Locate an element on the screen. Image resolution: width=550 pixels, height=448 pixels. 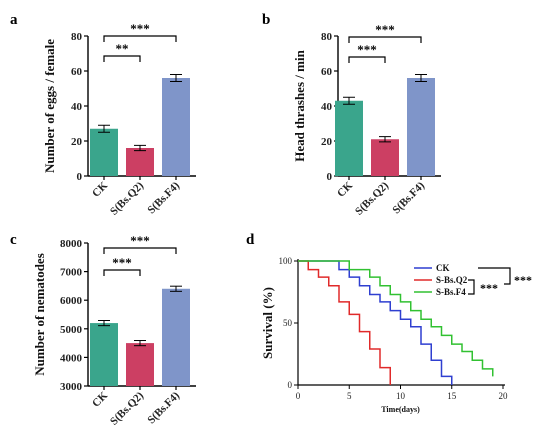
panel-label: a is located at coordinates (14, 20).